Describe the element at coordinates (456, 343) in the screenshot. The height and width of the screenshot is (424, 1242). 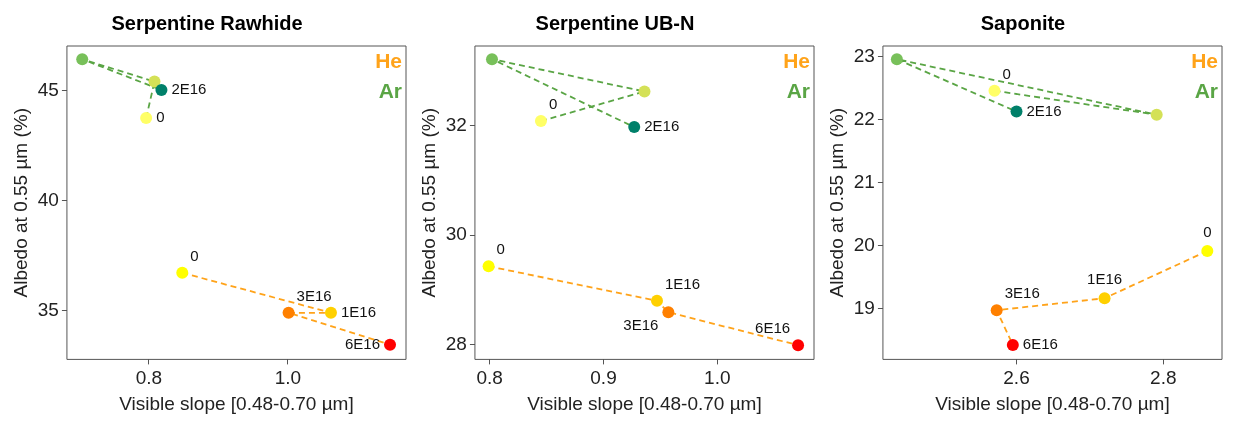
I see `y-tick-label: 28` at that location.